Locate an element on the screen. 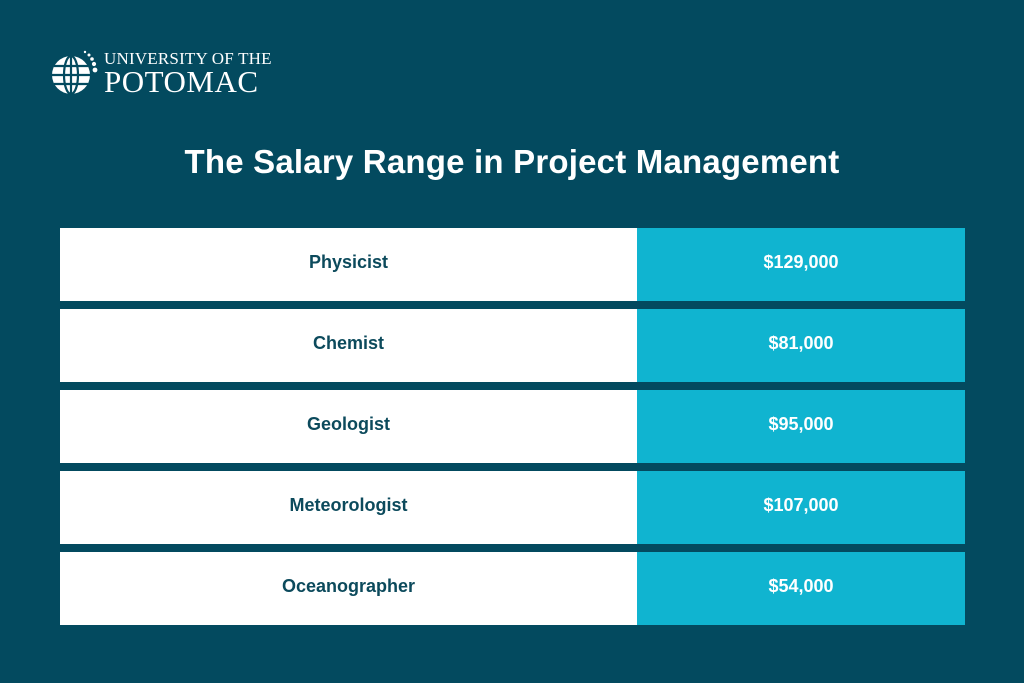  occupation-cell: Oceanographer is located at coordinates (348, 588).